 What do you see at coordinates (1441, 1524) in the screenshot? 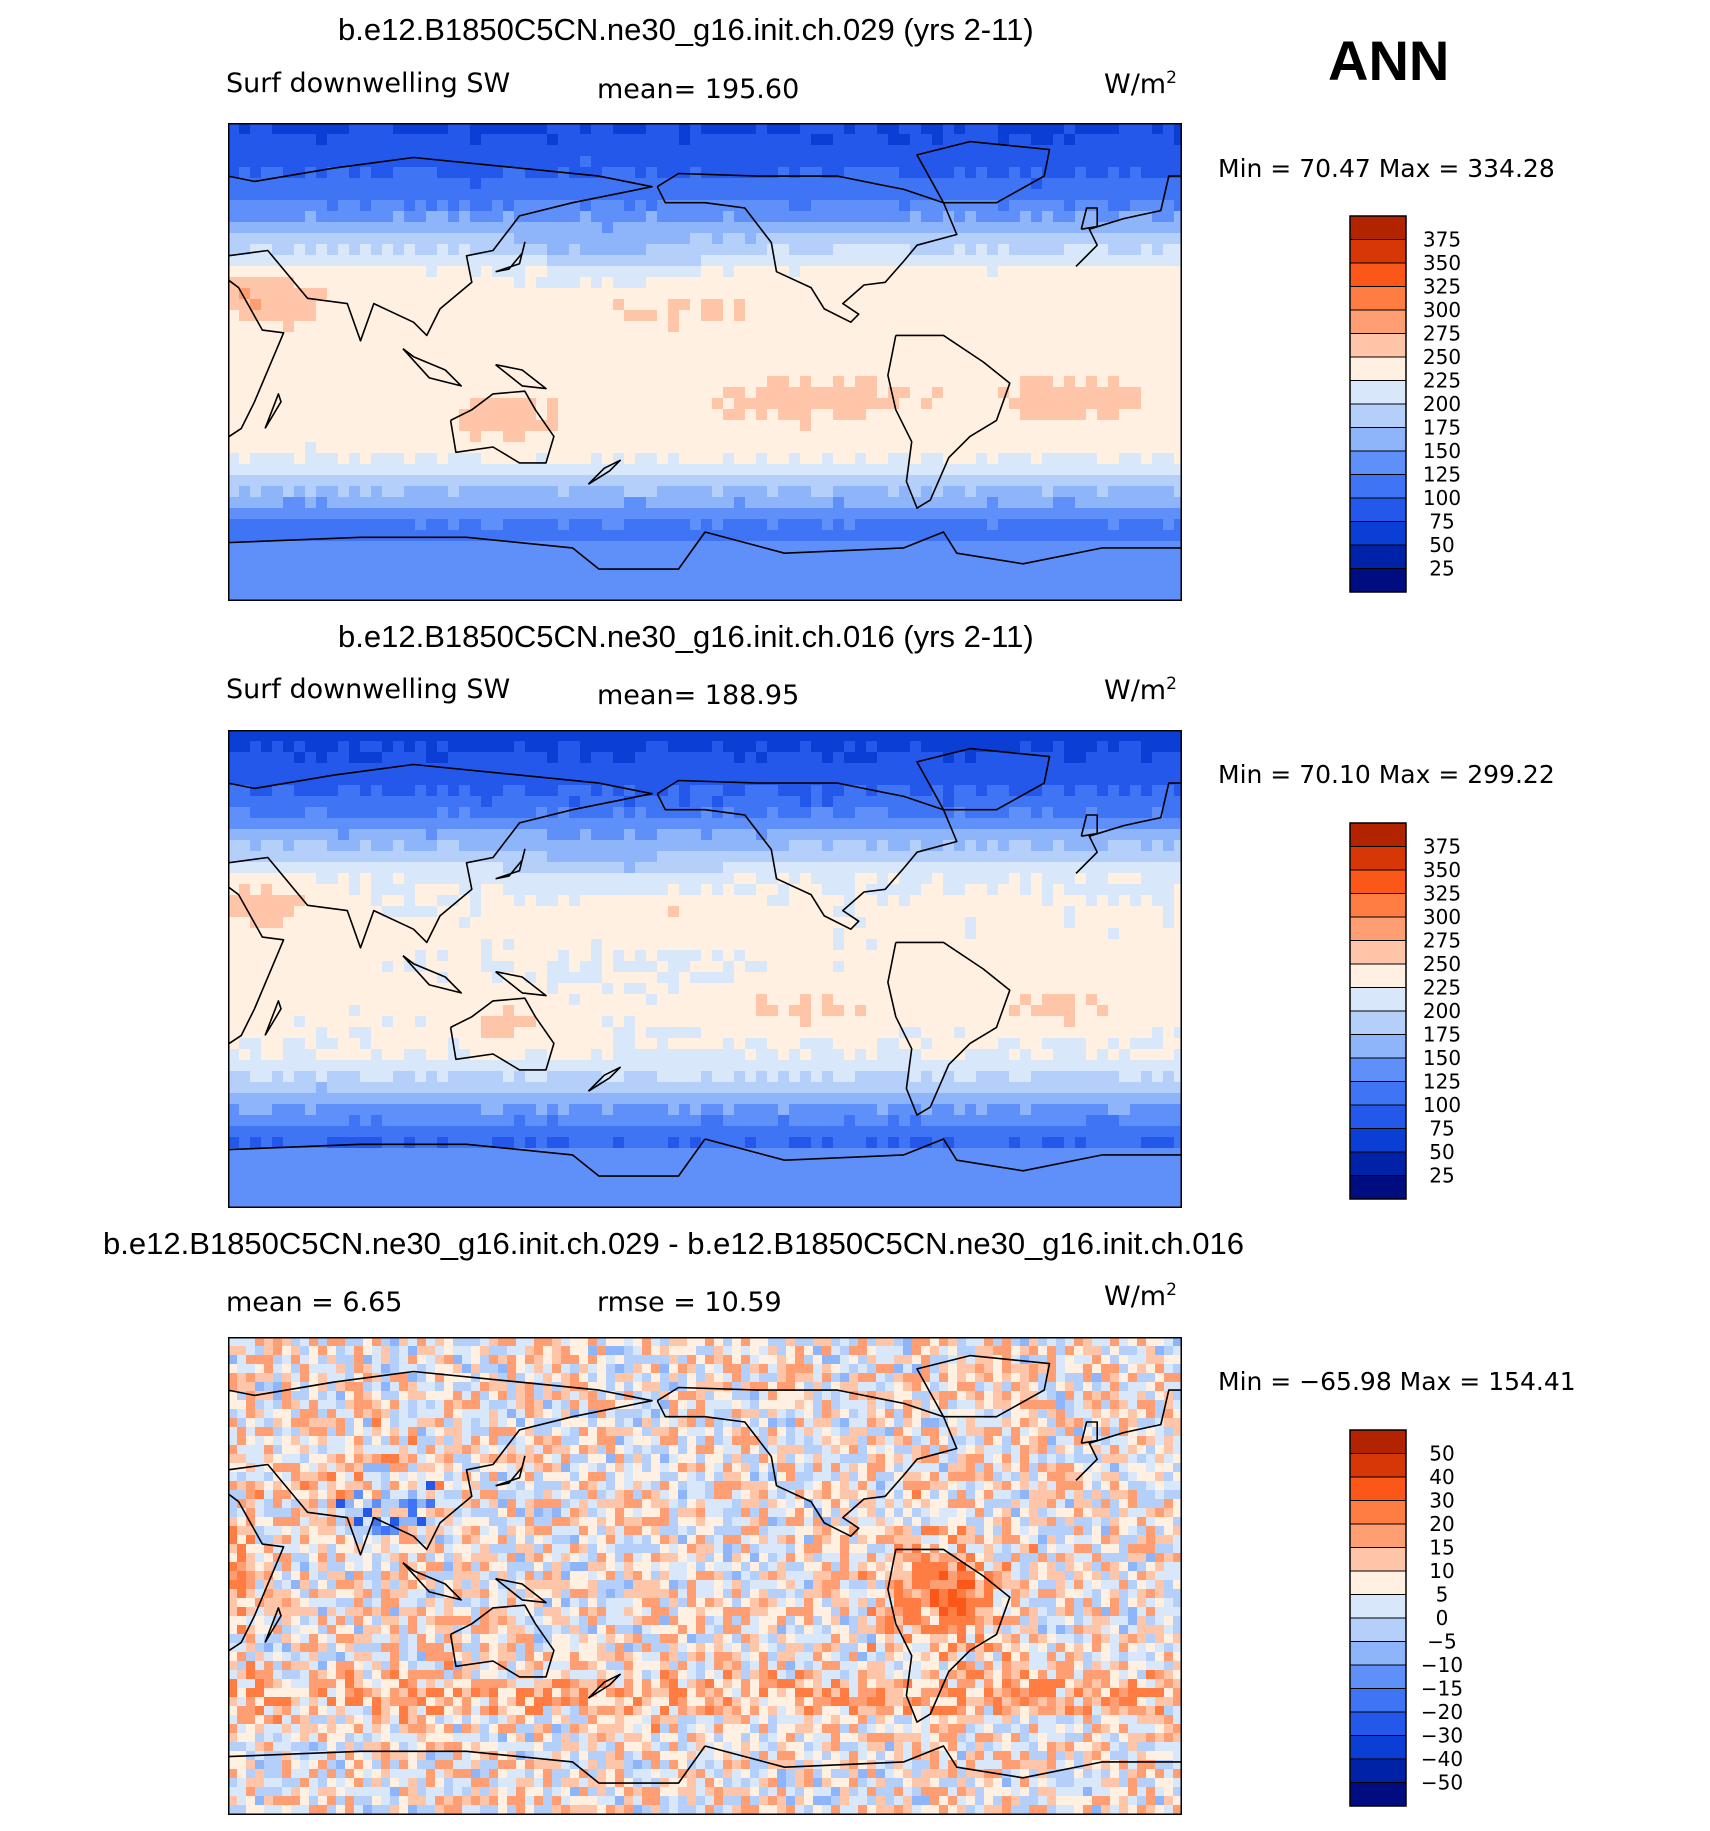
I see `colorbar-tick-label: 20` at bounding box center [1441, 1524].